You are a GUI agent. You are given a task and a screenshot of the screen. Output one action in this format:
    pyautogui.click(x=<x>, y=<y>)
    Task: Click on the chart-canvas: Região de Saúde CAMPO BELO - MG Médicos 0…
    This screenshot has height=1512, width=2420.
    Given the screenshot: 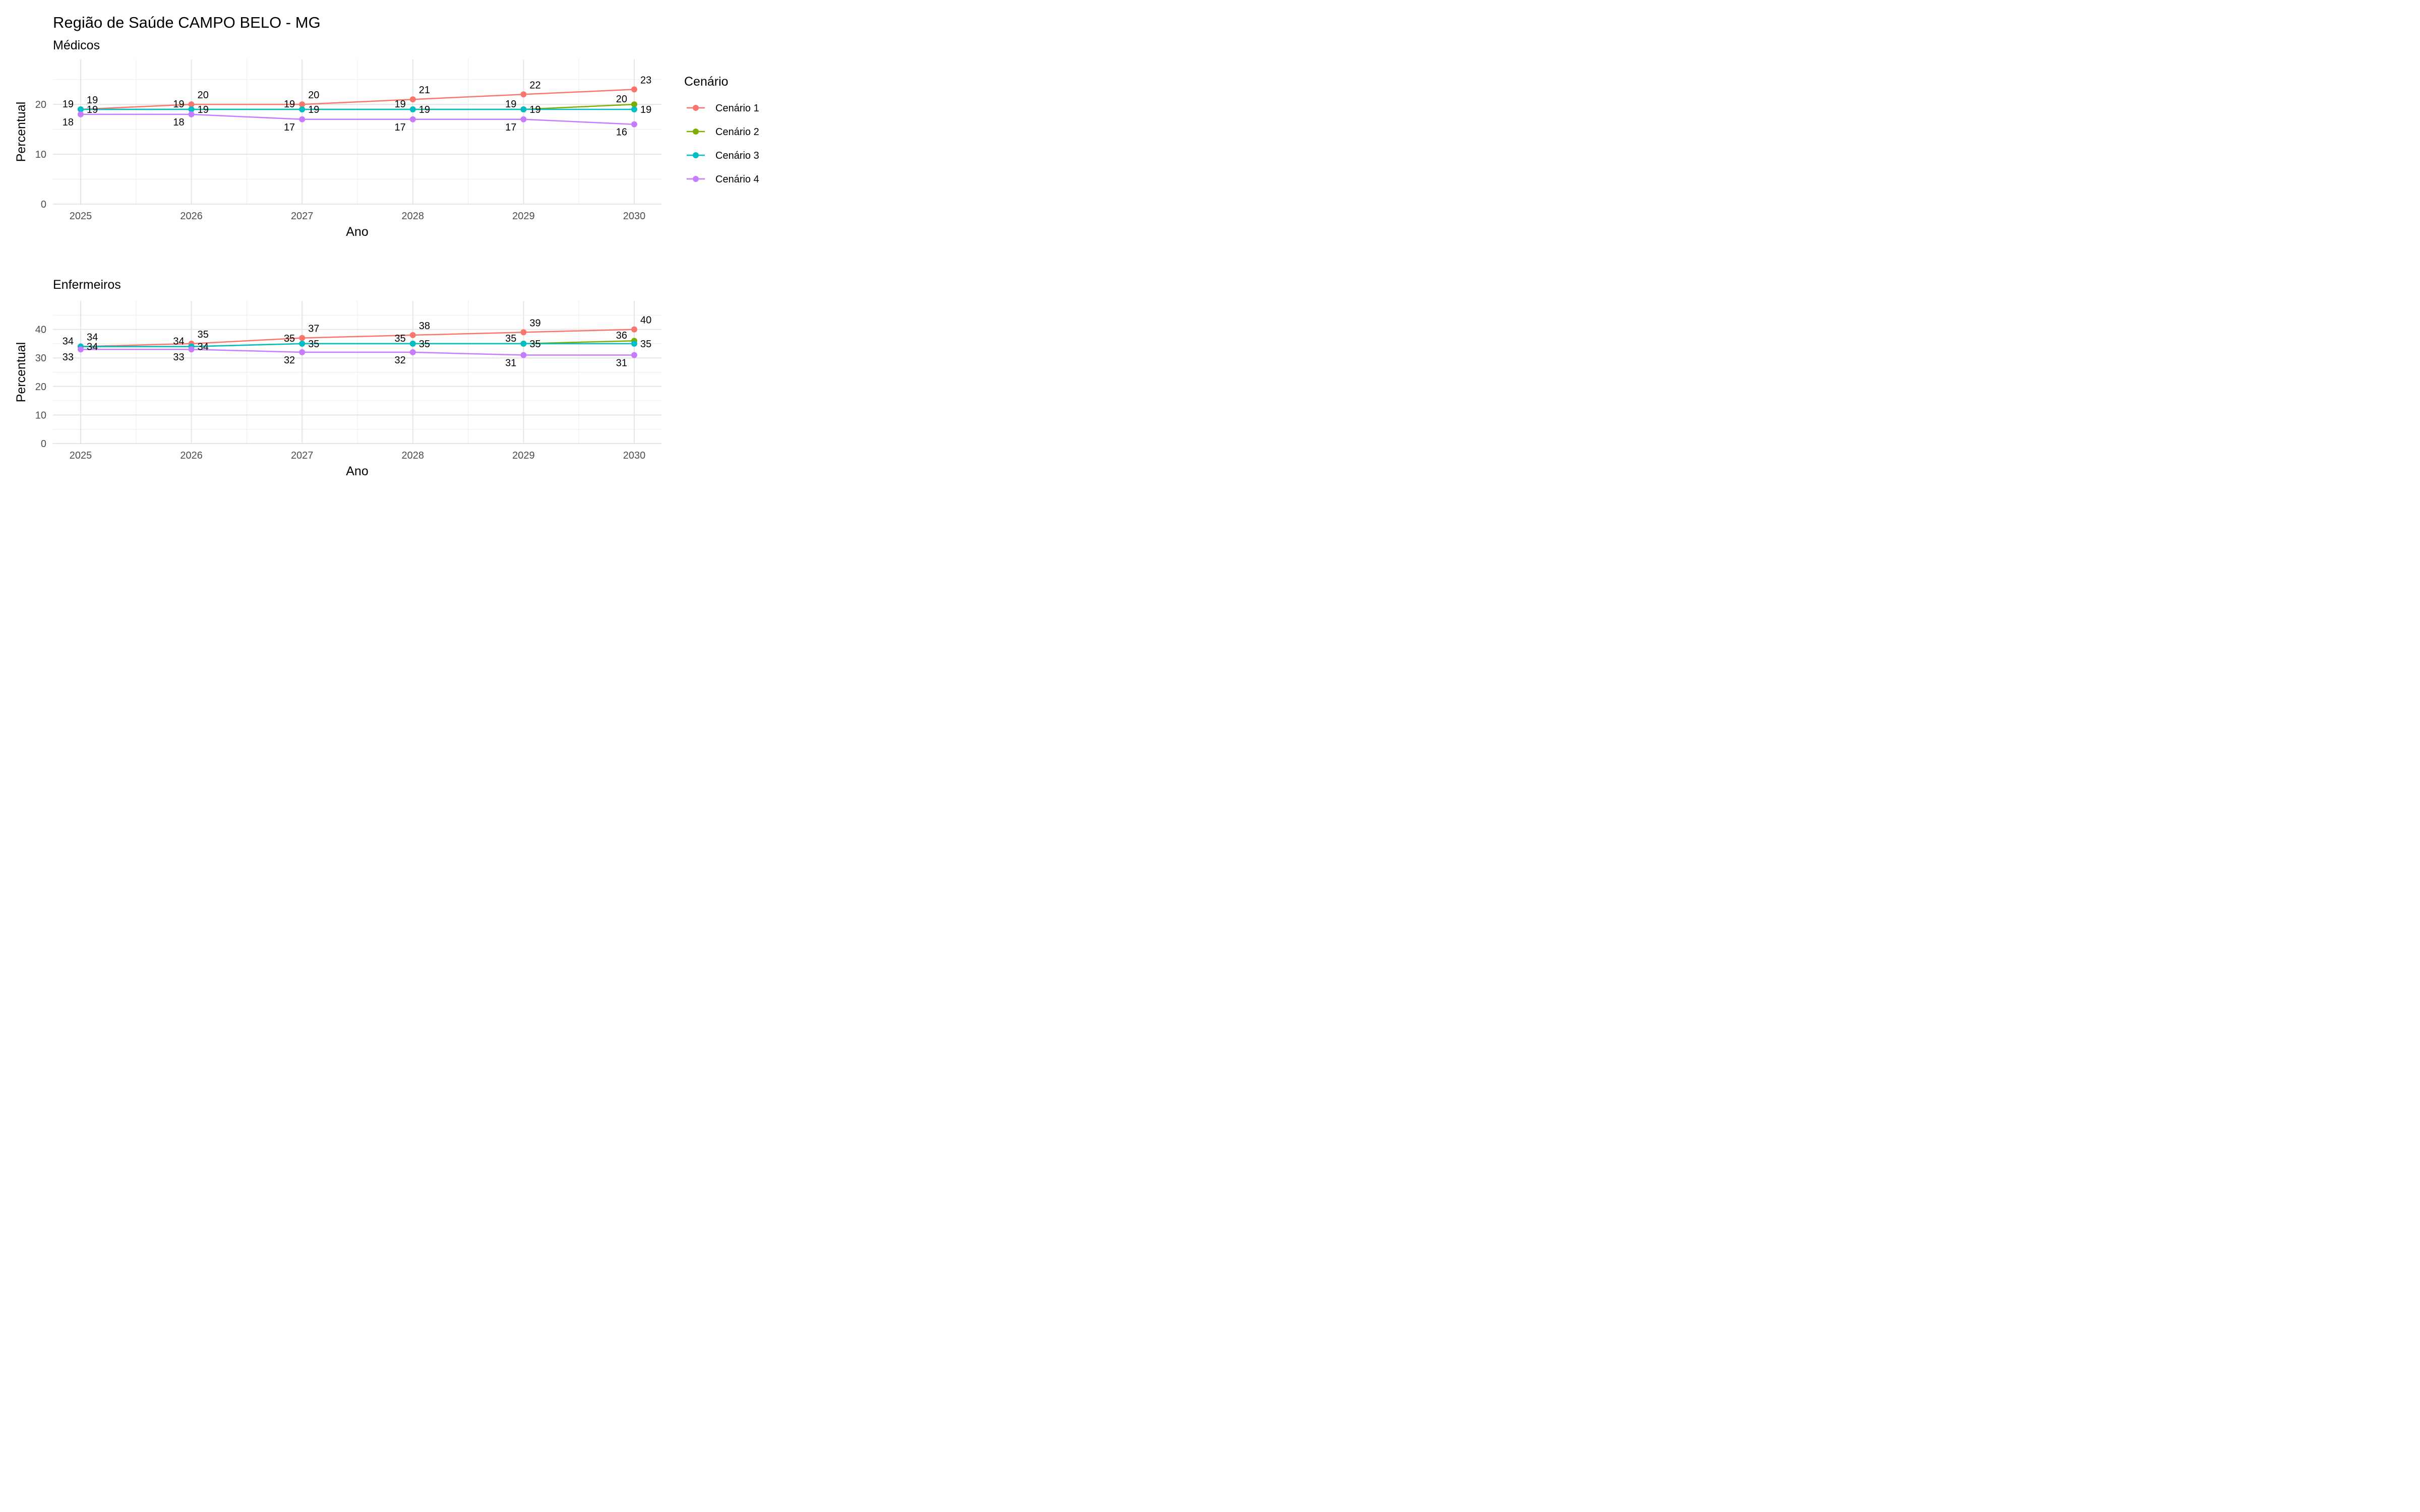 What is the action you would take?
    pyautogui.click(x=386, y=246)
    